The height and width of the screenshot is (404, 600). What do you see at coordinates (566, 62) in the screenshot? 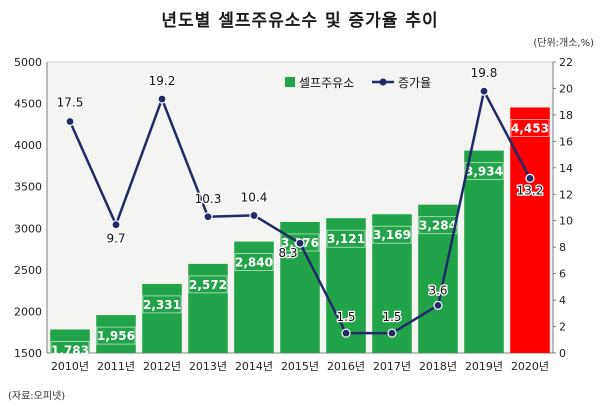
I see `right-tick-label: 22` at bounding box center [566, 62].